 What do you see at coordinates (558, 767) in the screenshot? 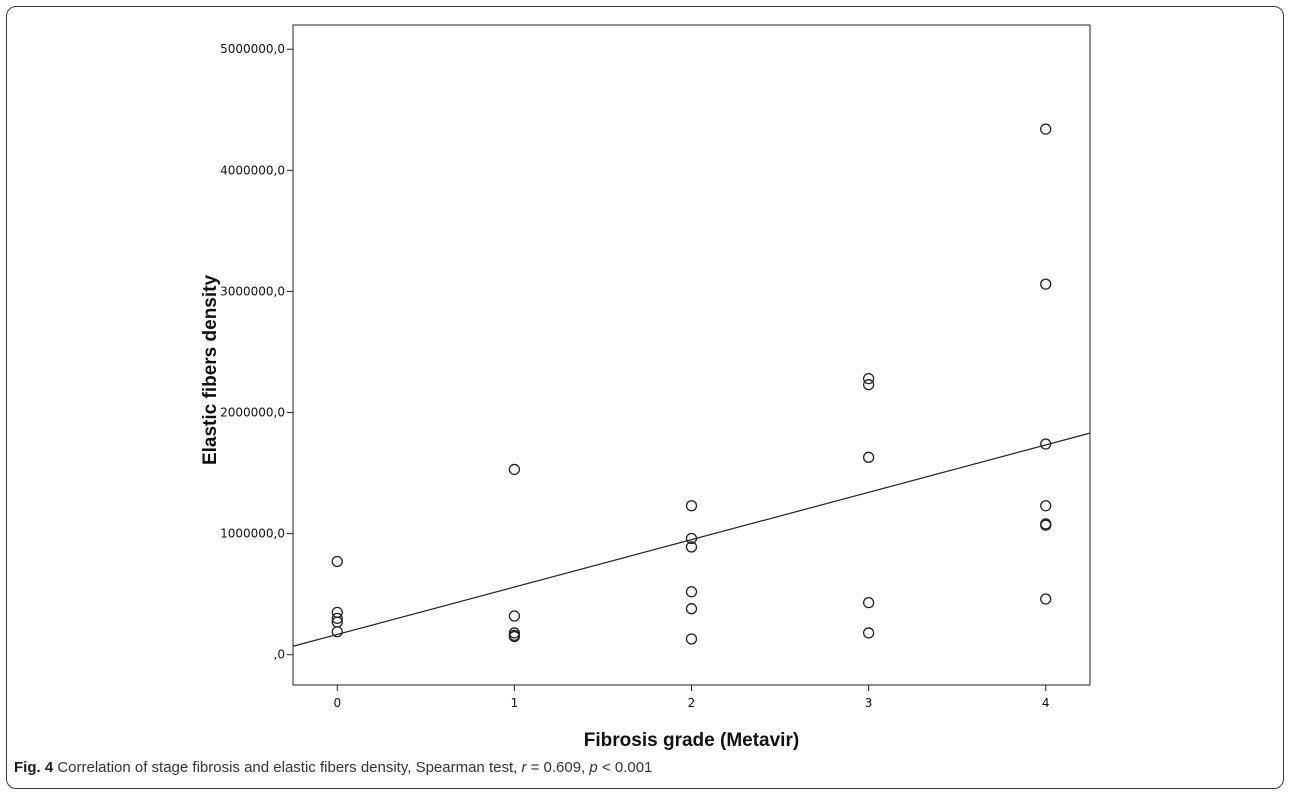
I see `caption-r-value: = 0.609,` at bounding box center [558, 767].